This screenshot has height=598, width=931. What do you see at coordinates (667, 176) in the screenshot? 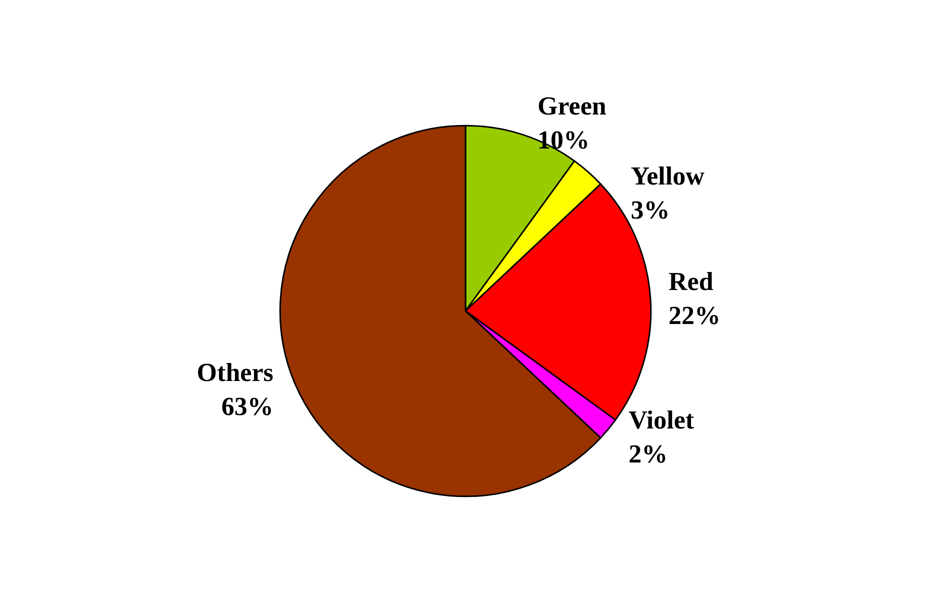
I see `slice-label: Yellow` at bounding box center [667, 176].